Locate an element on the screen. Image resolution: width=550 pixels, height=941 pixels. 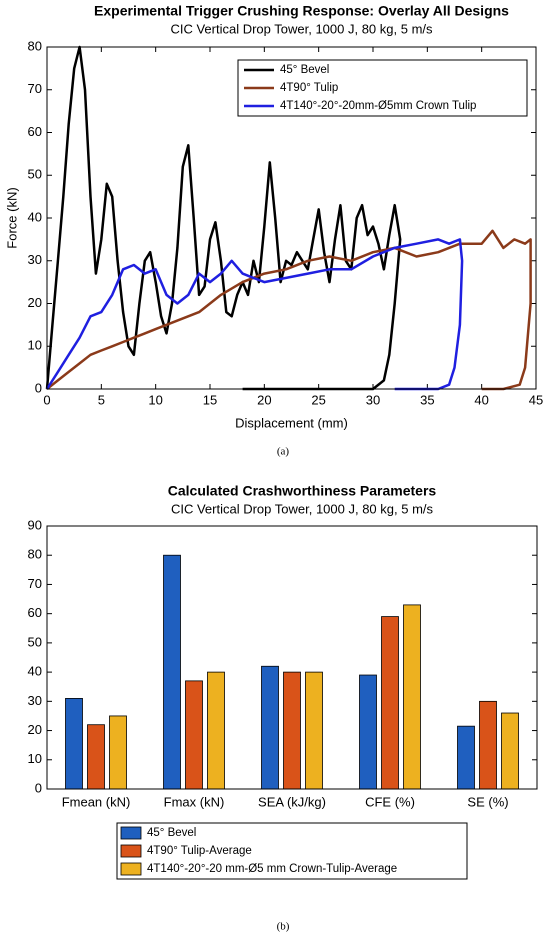
legend-label: 4T140°-20°-20mm-Ø5mm Crown Tulip is located at coordinates (378, 106).